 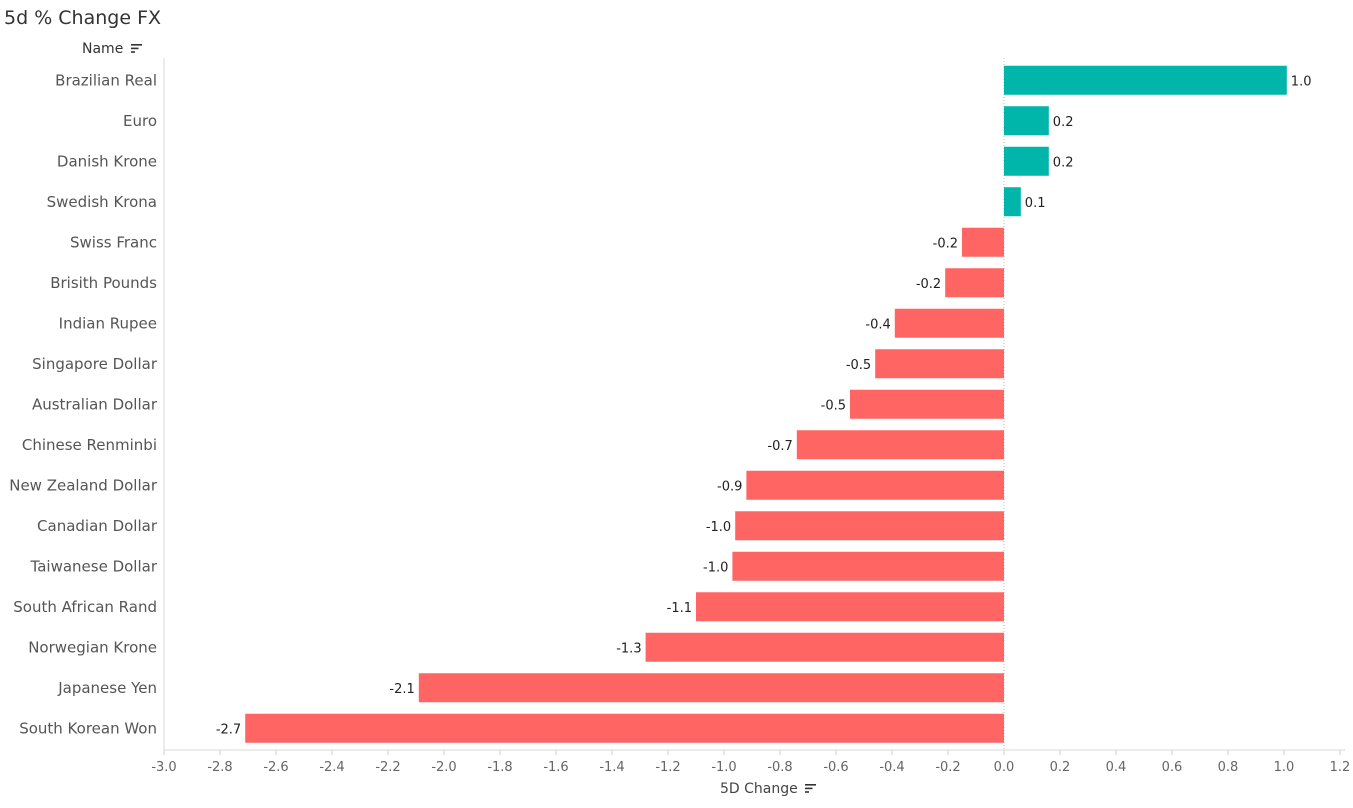 What do you see at coordinates (103, 283) in the screenshot?
I see `category-label: Brisith Pounds` at bounding box center [103, 283].